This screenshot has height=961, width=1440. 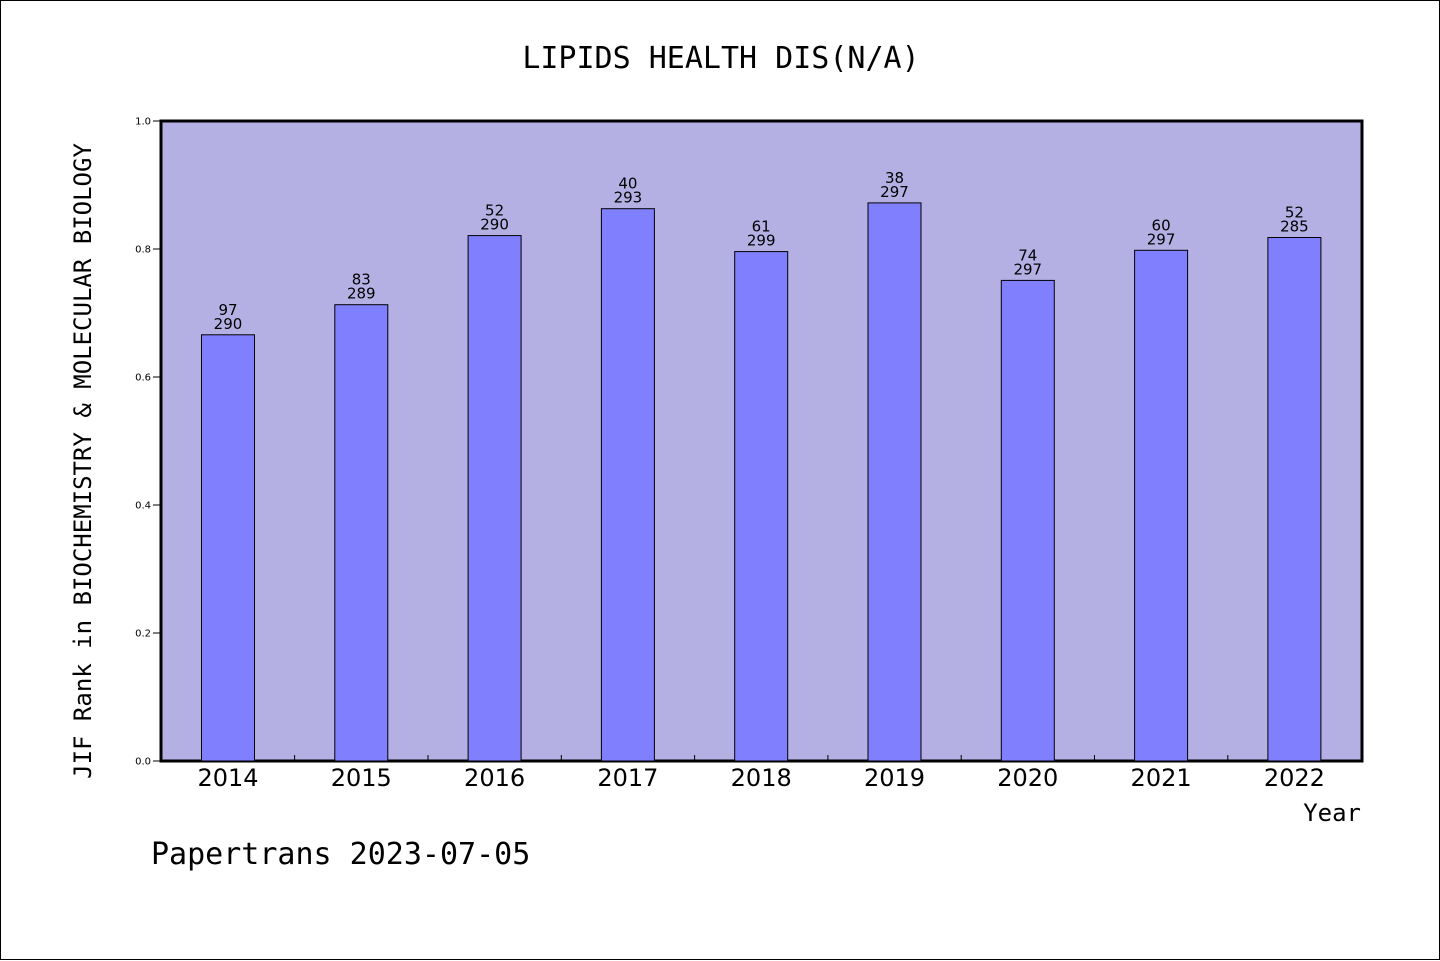 I want to click on bar-total-label: 285, so click(x=1294, y=227).